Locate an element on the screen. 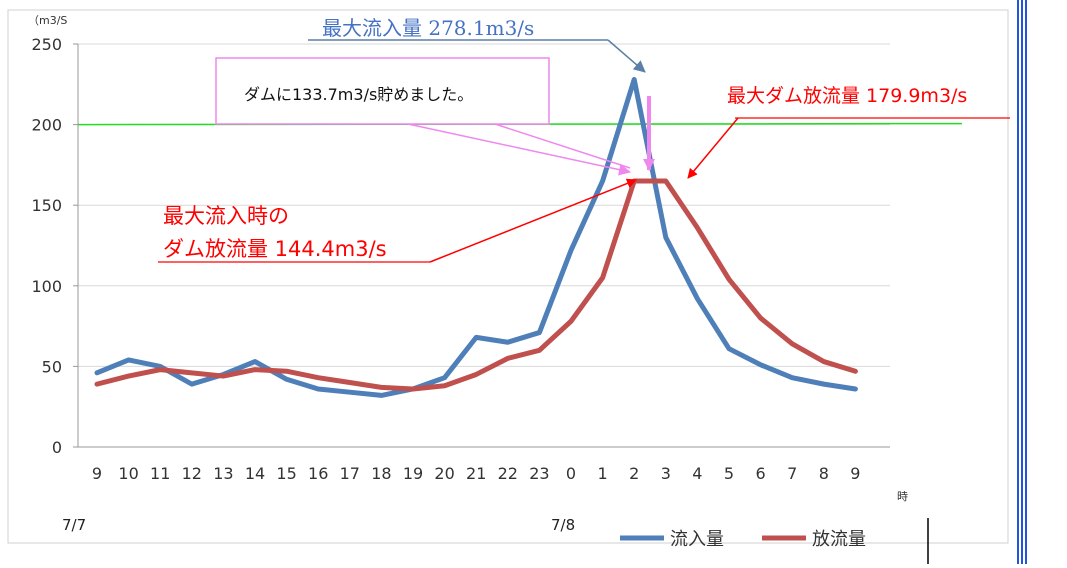 The image size is (1067, 568). x-tick-17: 2 is located at coordinates (634, 473).